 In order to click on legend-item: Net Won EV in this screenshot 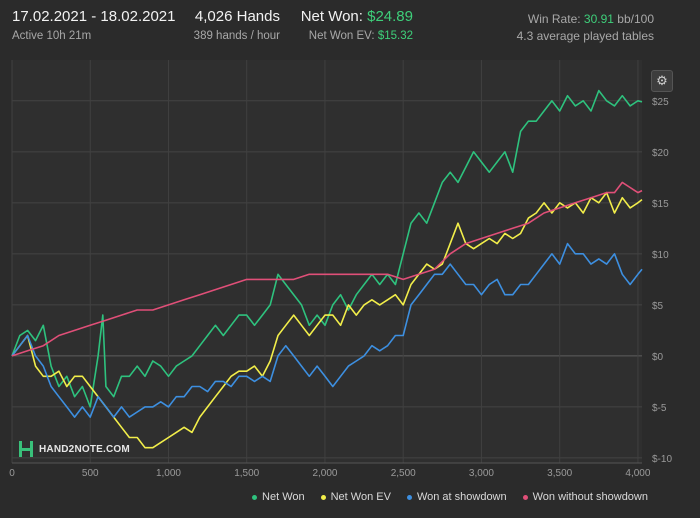, I will do `click(355, 497)`.